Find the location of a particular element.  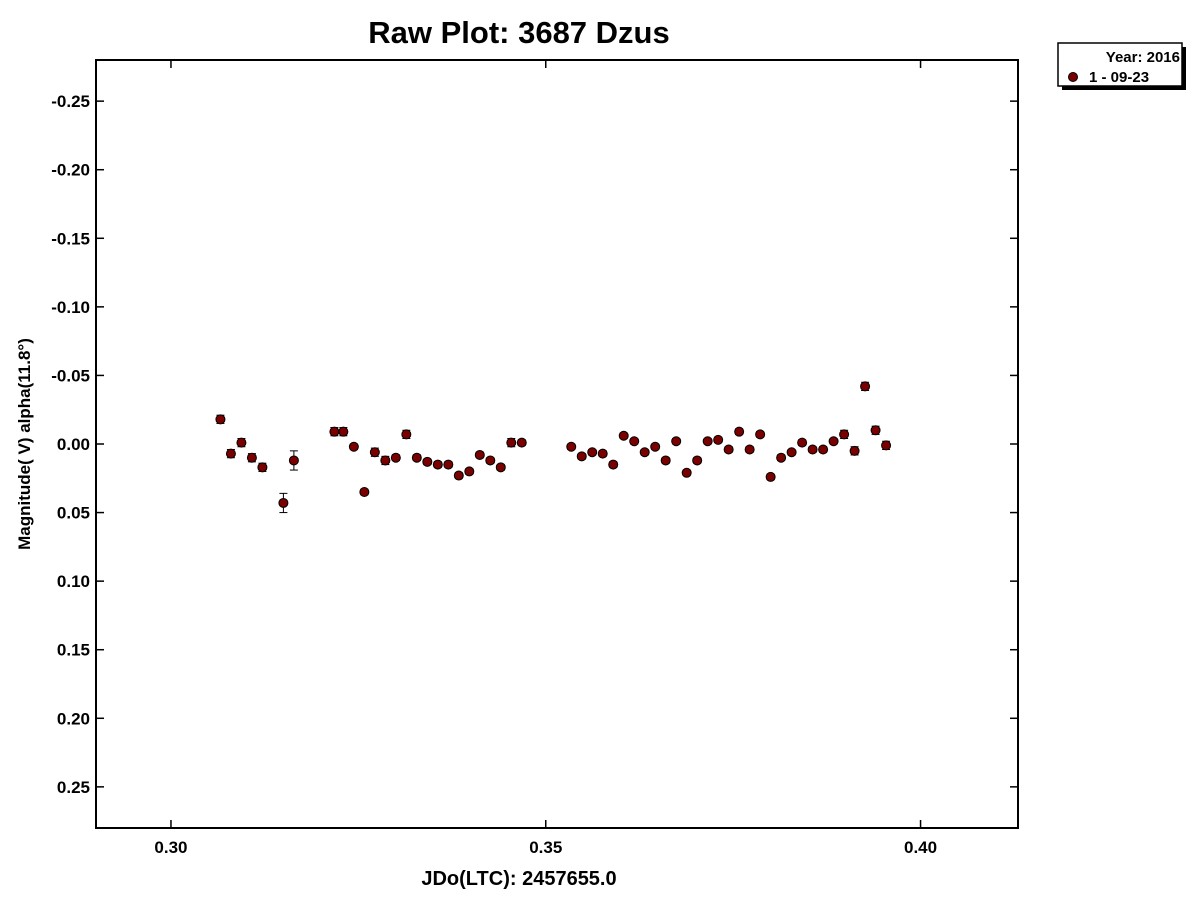

x-tick-label: 0.35 is located at coordinates (545, 847).